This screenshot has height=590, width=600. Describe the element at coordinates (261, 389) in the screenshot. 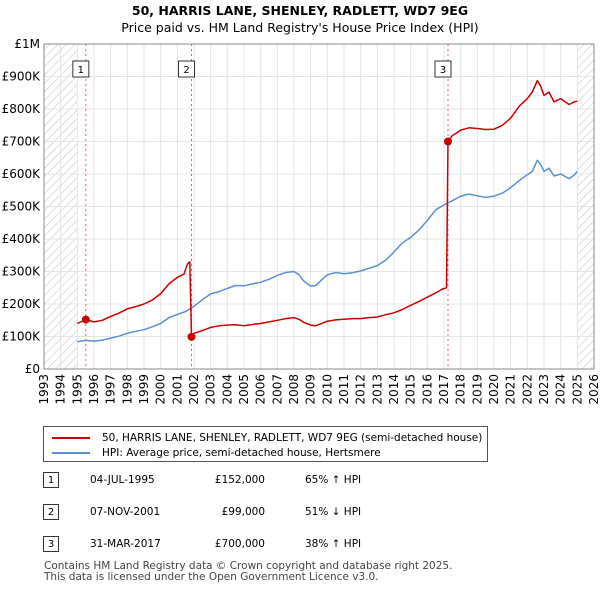

I see `x-tick-label: 2006` at that location.